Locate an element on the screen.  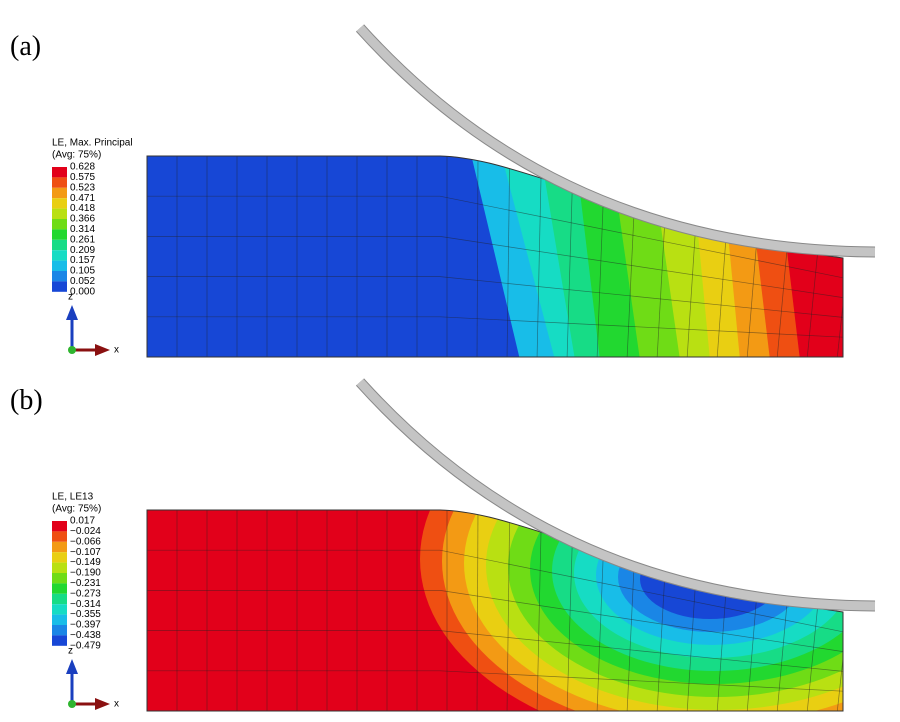
legend-value: 0.209 is located at coordinates (82, 250).